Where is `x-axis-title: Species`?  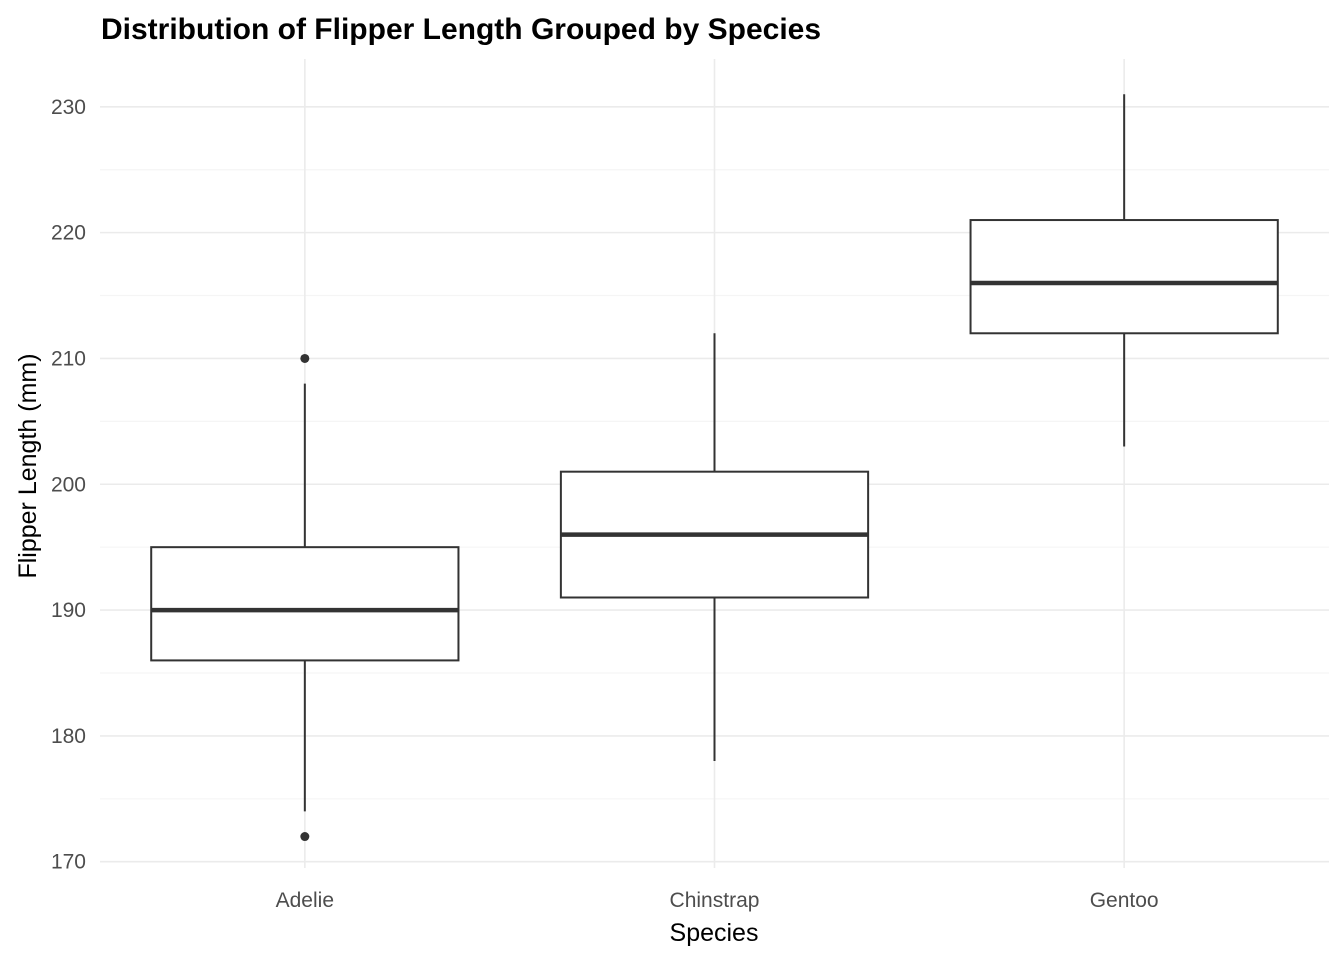
x-axis-title: Species is located at coordinates (714, 933).